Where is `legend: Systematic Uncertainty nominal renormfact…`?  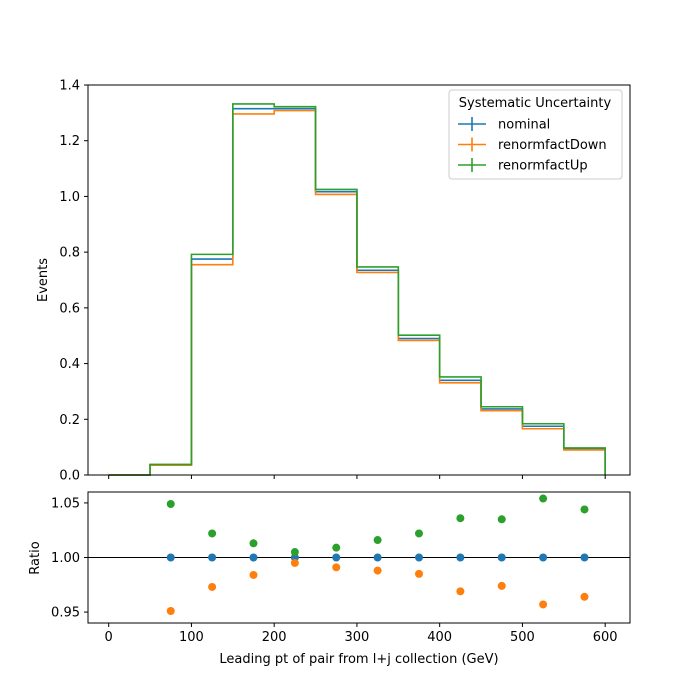
legend: Systematic Uncertainty nominal renormfact… is located at coordinates (535, 134).